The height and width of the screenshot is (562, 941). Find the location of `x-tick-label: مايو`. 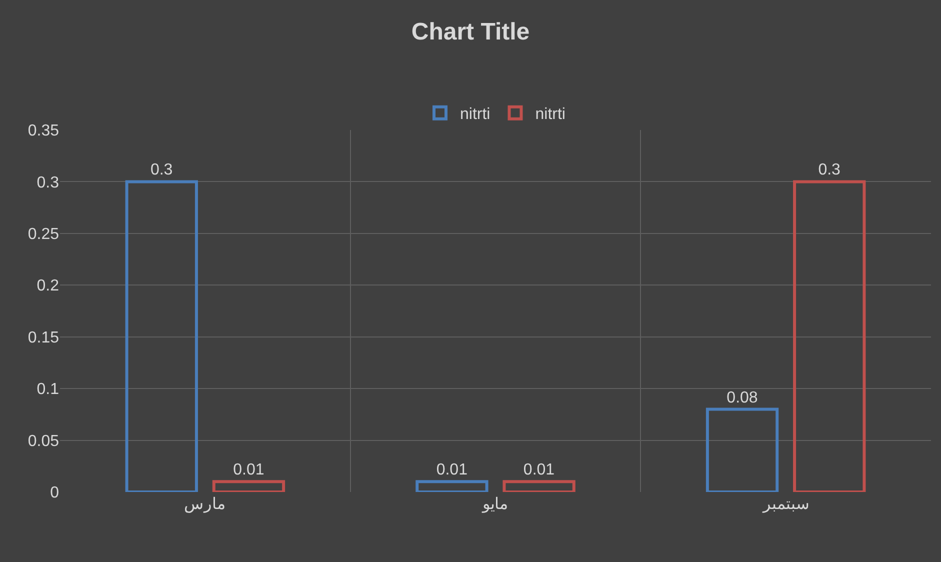

x-tick-label: مايو is located at coordinates (495, 504).